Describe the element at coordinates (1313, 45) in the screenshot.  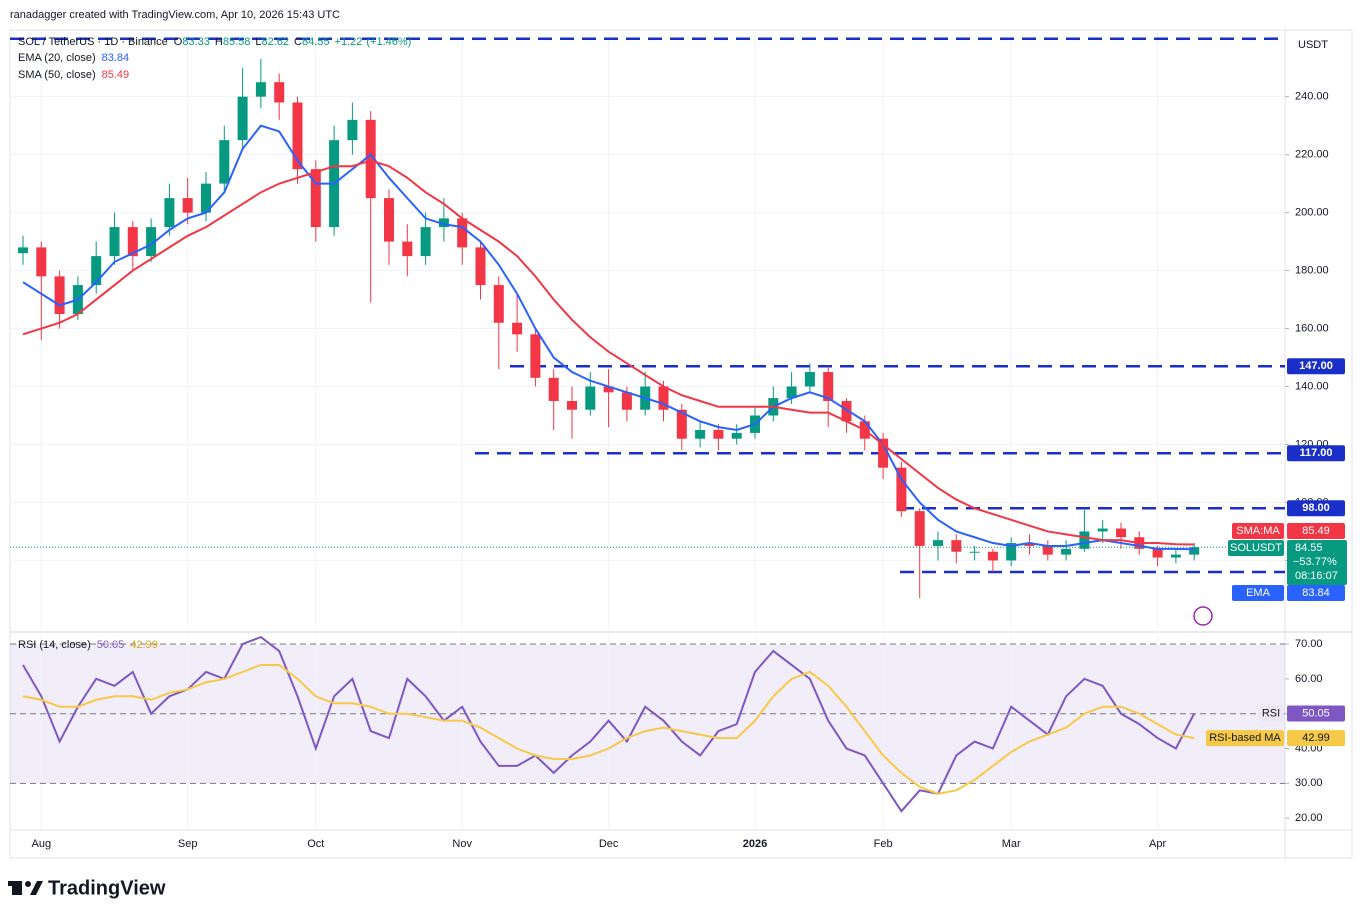
I see `currency: USDT` at that location.